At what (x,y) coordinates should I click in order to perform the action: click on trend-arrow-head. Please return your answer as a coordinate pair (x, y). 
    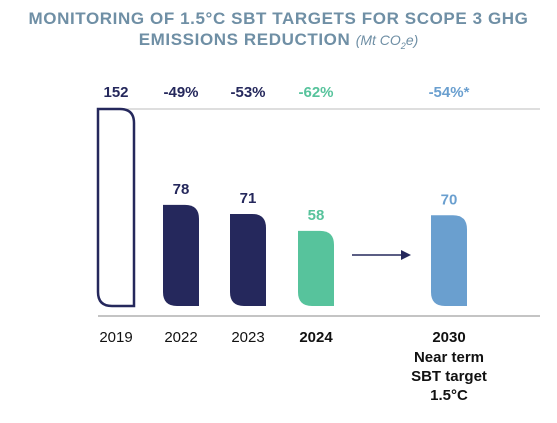
    Looking at the image, I should click on (406, 255).